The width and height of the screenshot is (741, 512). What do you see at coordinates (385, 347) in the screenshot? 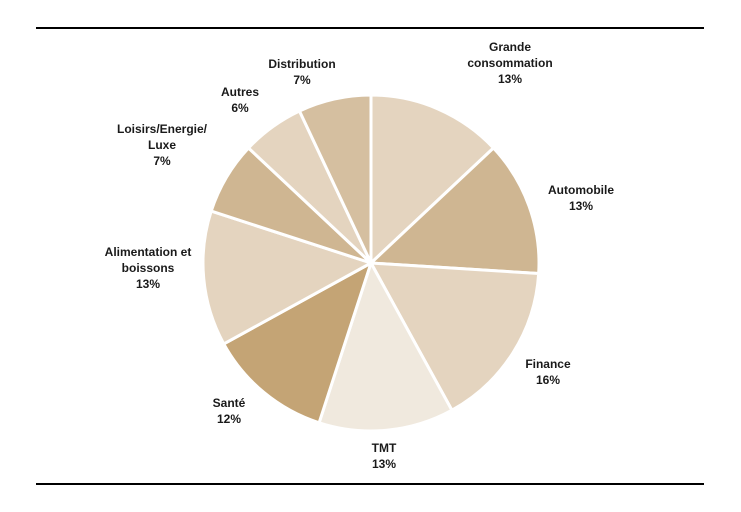
I see `pie-slice-tmt` at bounding box center [385, 347].